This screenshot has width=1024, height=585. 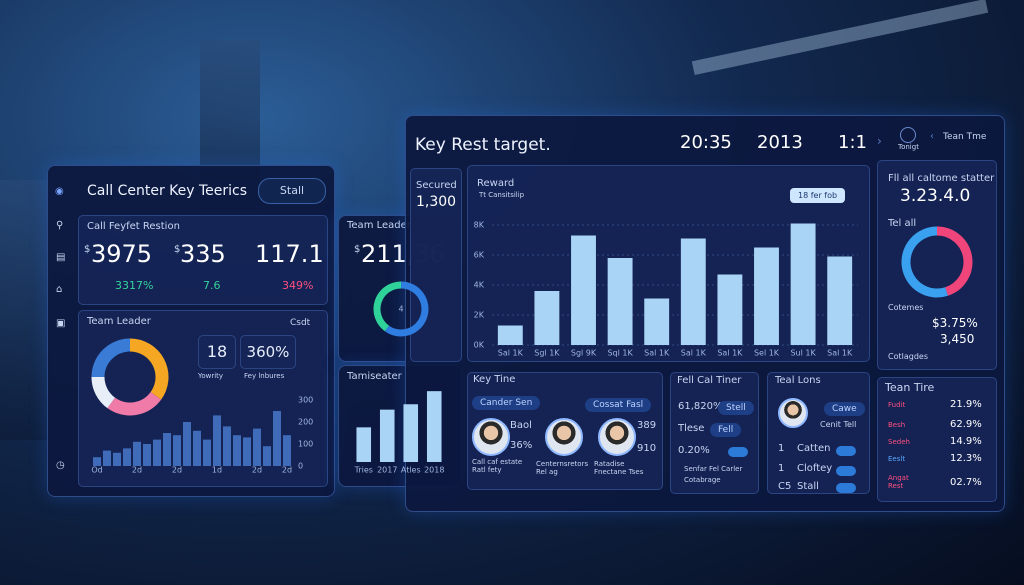 I want to click on row-label: Besh, so click(x=897, y=425).